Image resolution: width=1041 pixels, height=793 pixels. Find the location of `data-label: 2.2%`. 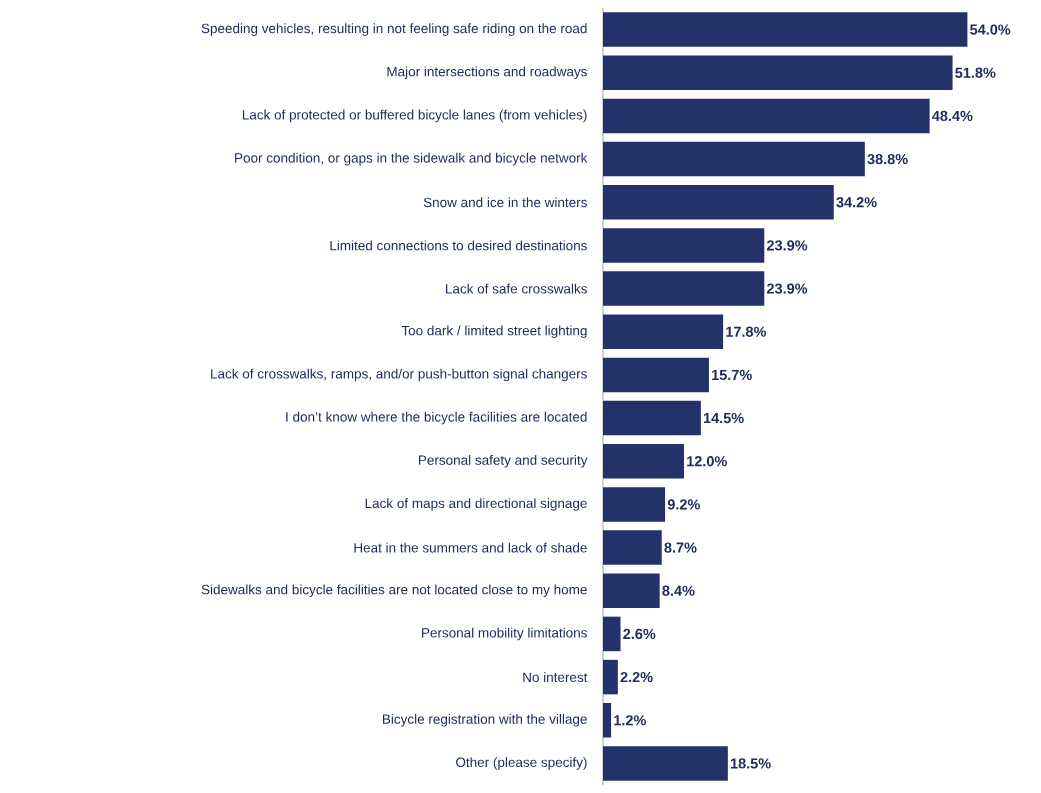

data-label: 2.2% is located at coordinates (636, 677).